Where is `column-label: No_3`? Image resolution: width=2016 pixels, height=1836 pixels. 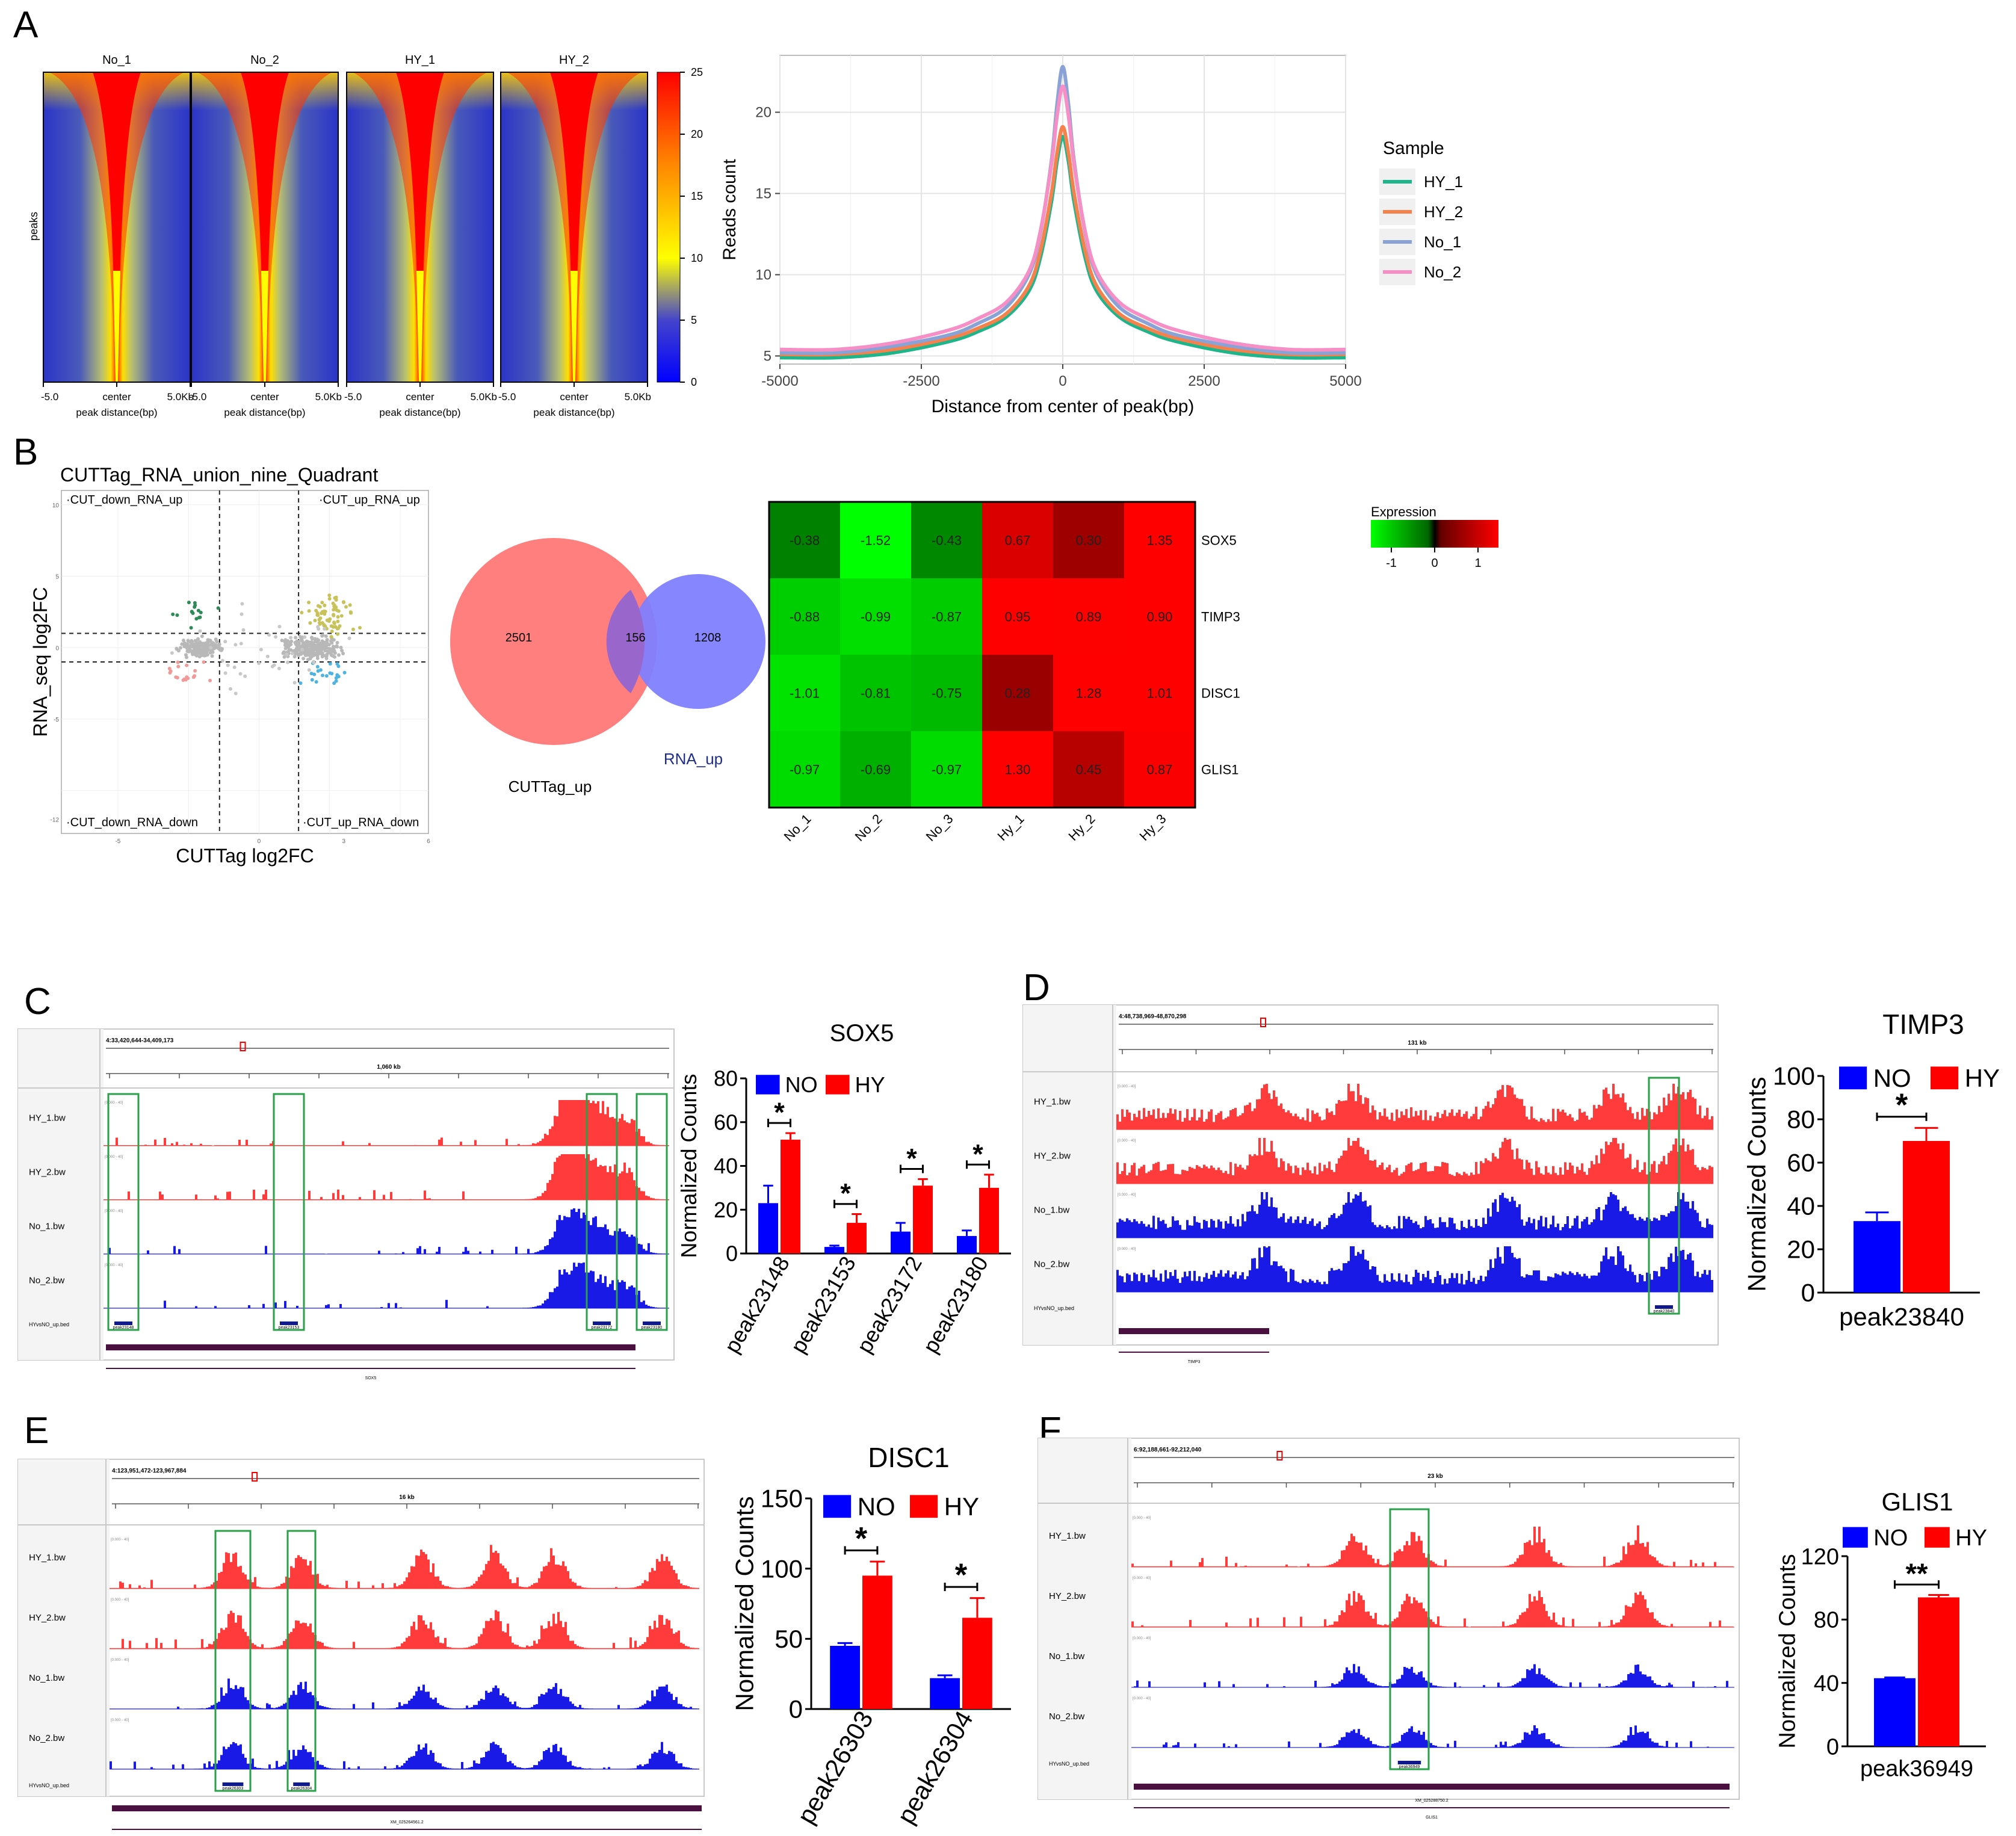 column-label: No_3 is located at coordinates (939, 828).